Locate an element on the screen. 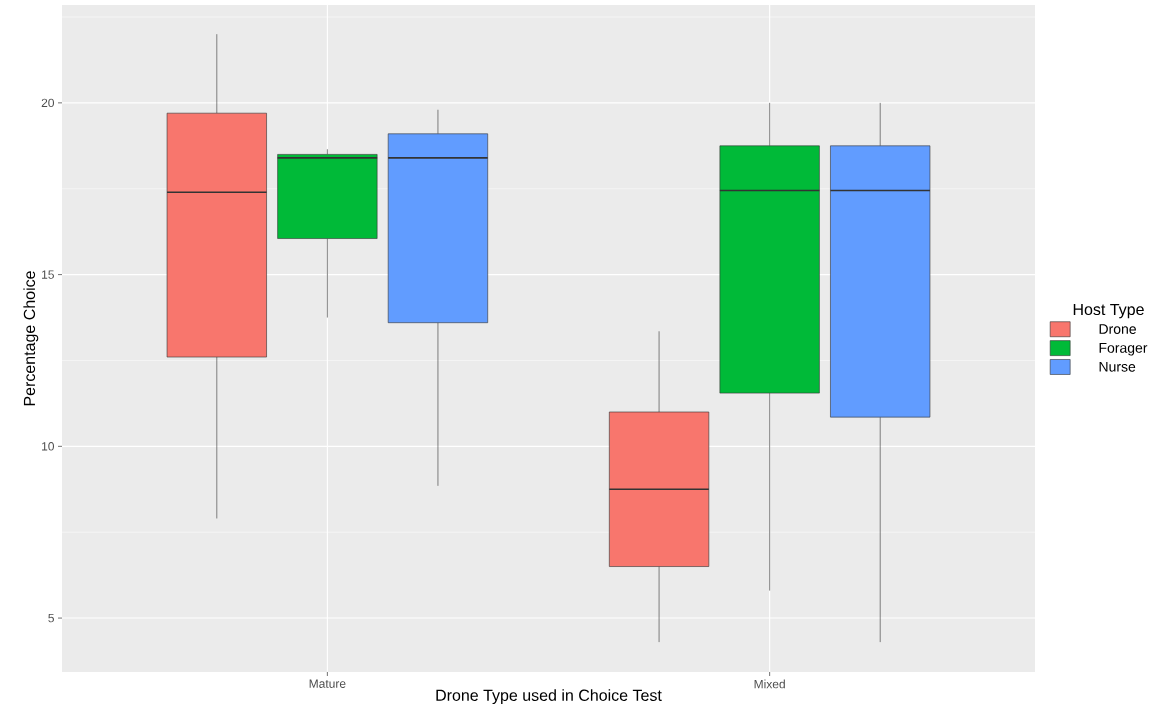 Image resolution: width=1175 pixels, height=725 pixels. legend-label: Forager is located at coordinates (1123, 349).